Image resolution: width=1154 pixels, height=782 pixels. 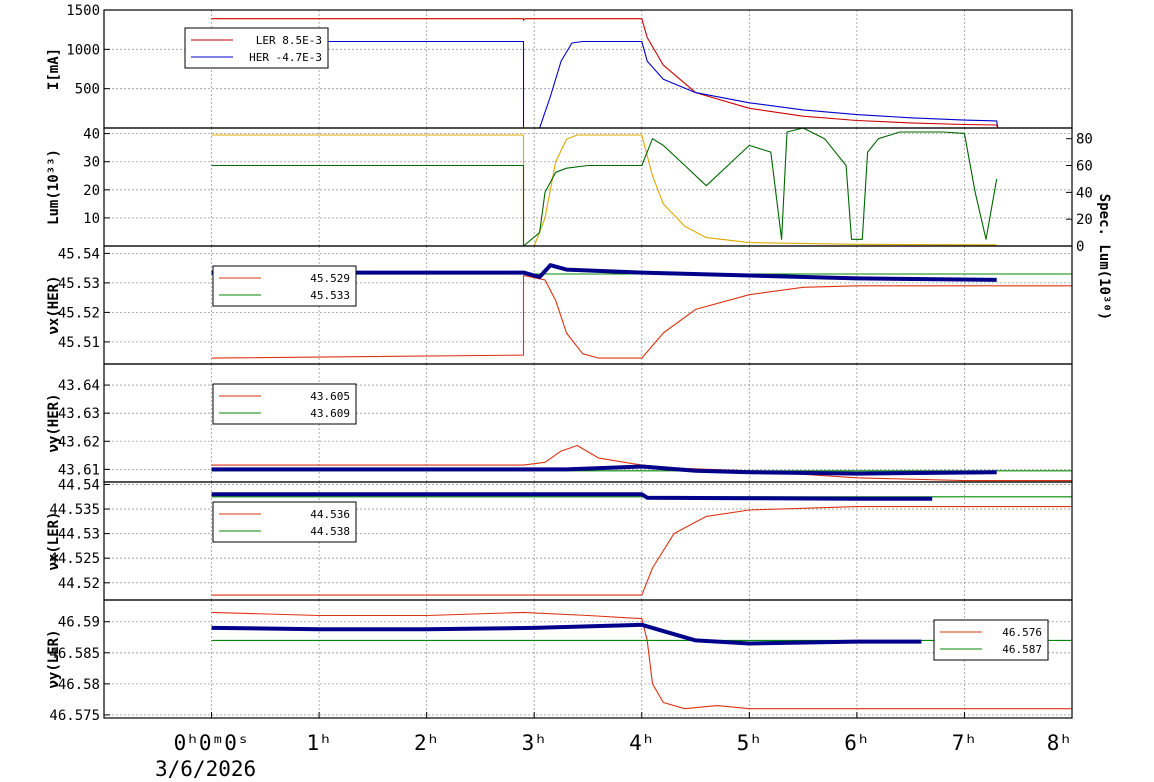 What do you see at coordinates (79, 485) in the screenshot?
I see `y-tick-label: 44.54` at bounding box center [79, 485].